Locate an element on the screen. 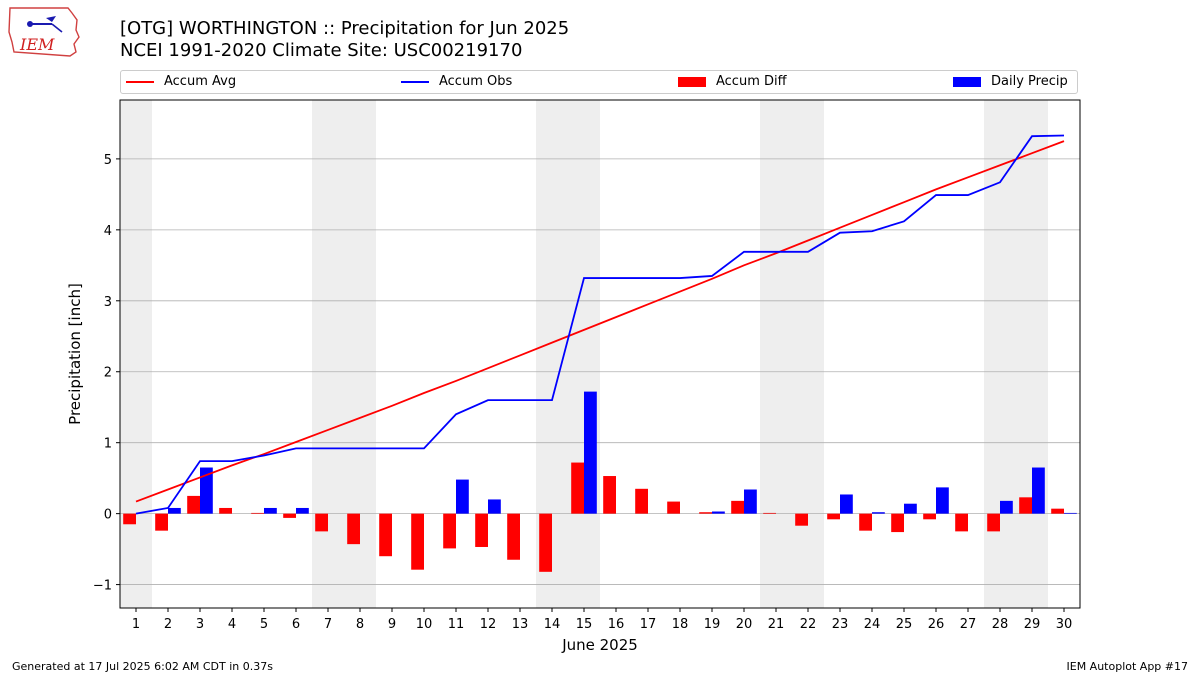 The width and height of the screenshot is (1200, 675). x-tick-label-20: 20 is located at coordinates (744, 624).